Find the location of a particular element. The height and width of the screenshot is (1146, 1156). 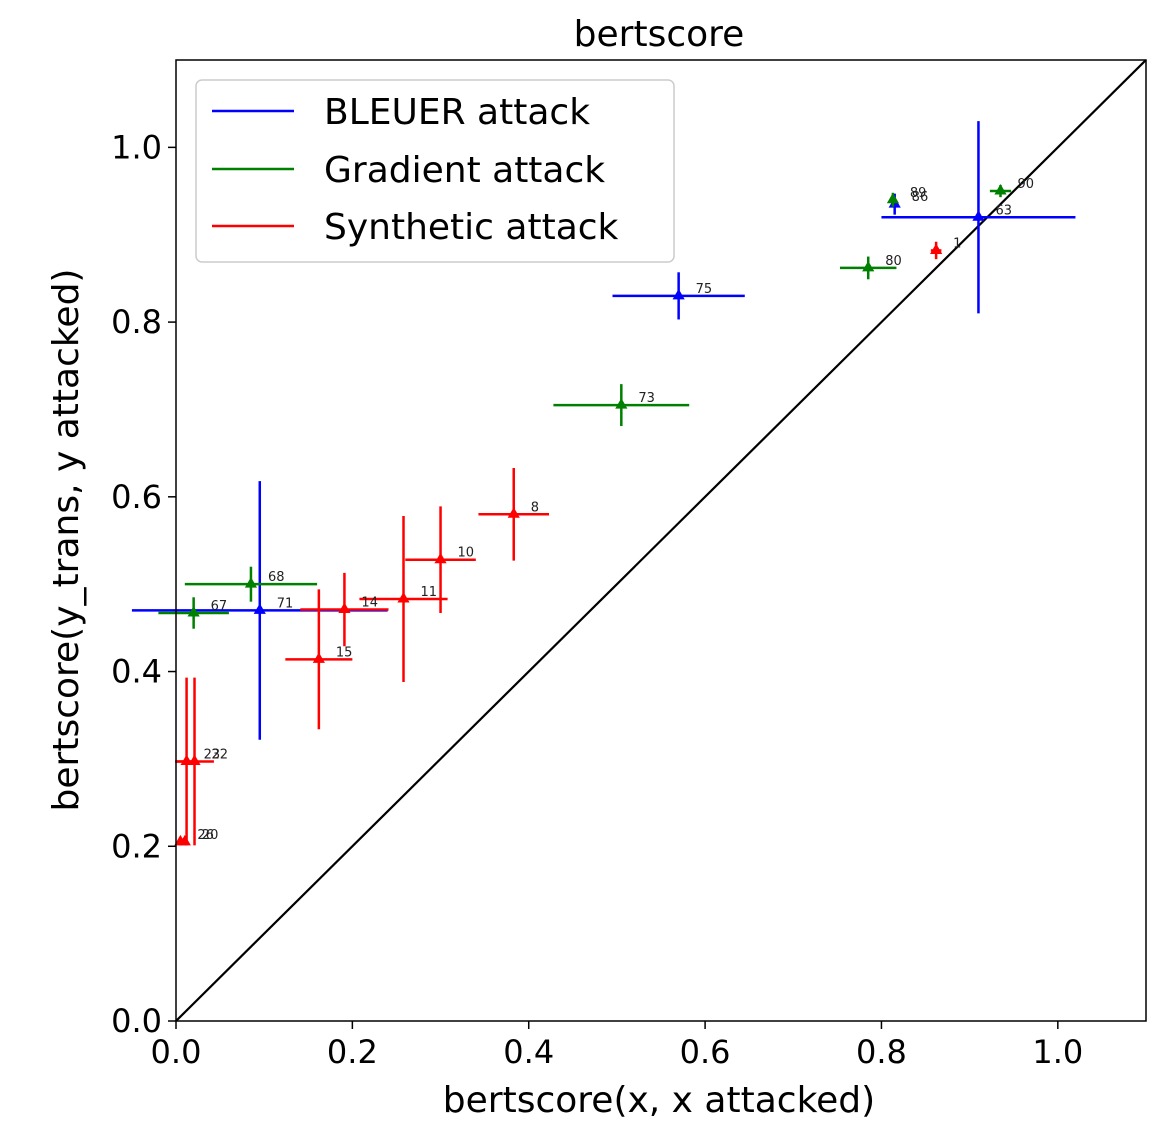

y-tick-label: 0.2 is located at coordinates (136, 846).